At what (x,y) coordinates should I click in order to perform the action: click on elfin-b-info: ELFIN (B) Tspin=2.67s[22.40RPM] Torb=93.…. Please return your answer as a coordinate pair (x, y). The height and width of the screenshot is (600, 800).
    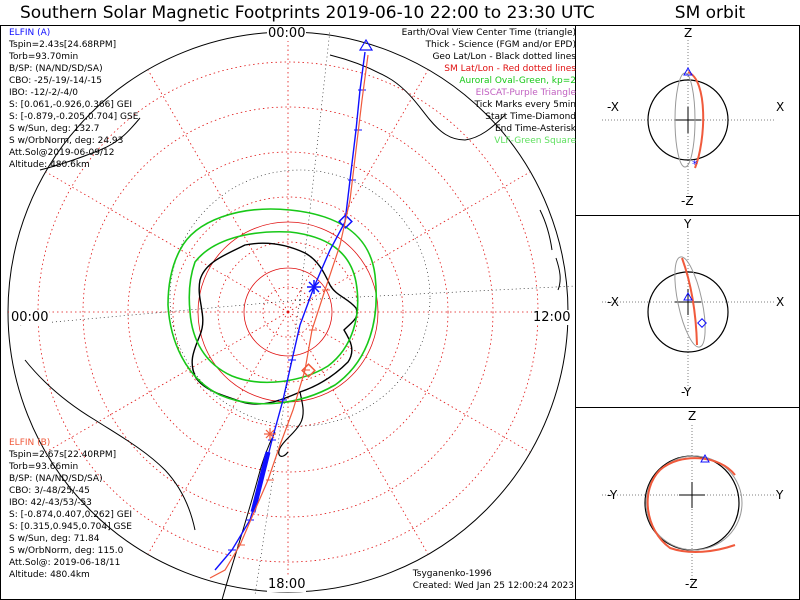
    Looking at the image, I should click on (70, 509).